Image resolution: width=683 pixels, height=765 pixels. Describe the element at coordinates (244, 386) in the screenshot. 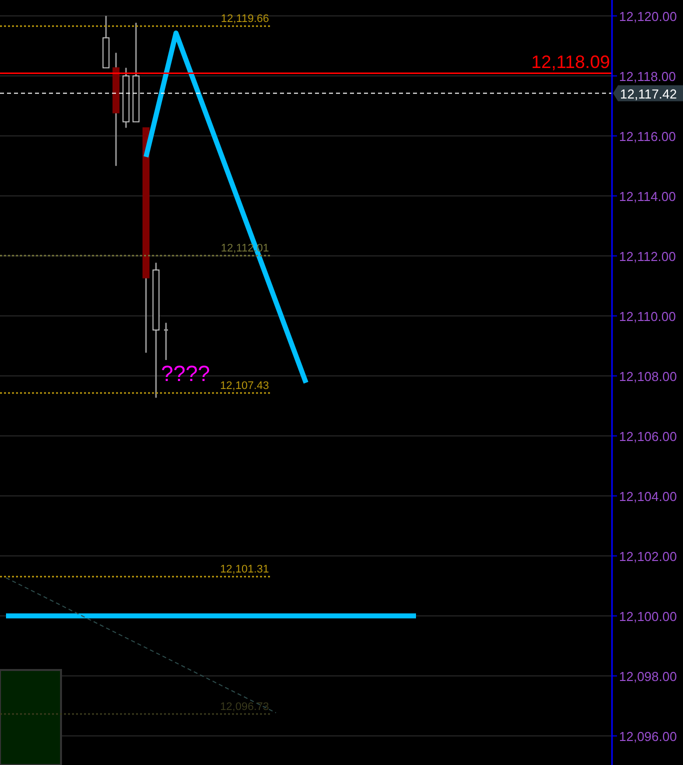

I see `ref-line-label: 12,107.43` at that location.